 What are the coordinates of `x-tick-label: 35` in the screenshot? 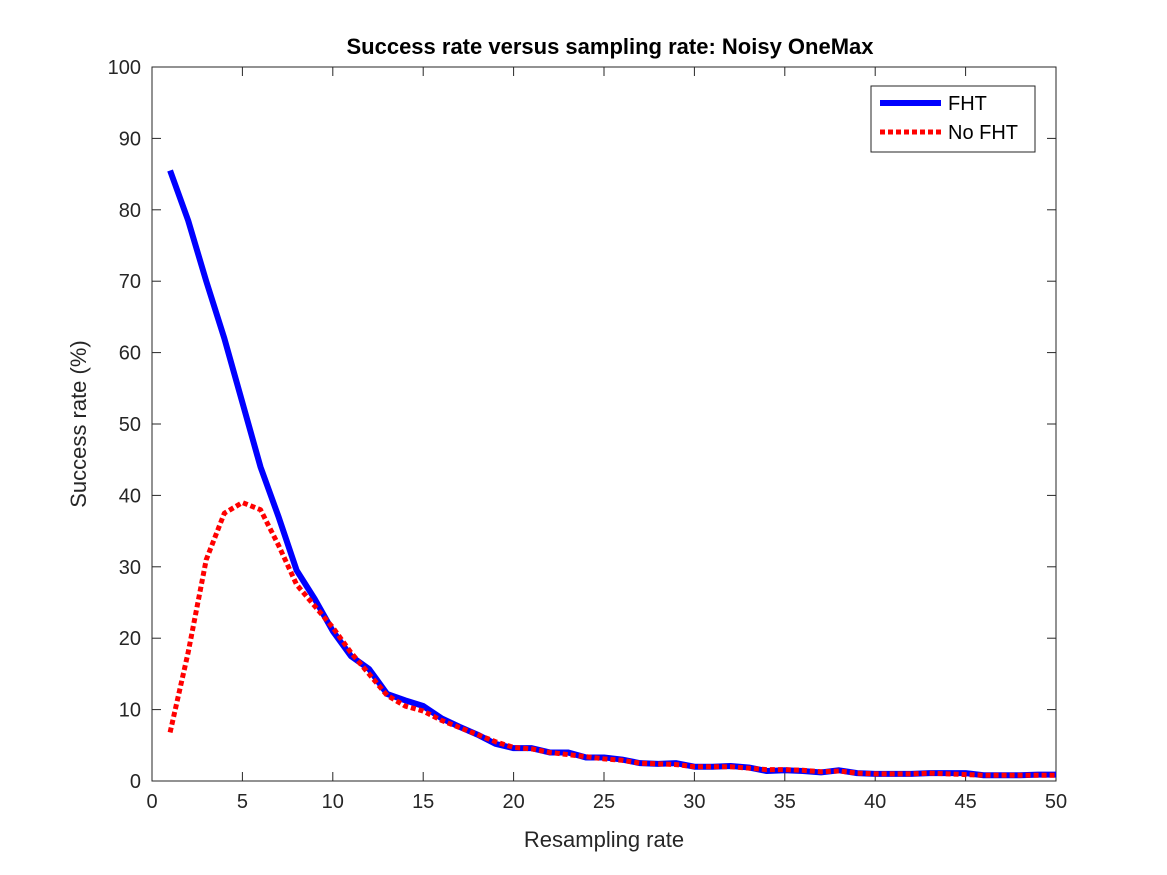 It's located at (785, 802).